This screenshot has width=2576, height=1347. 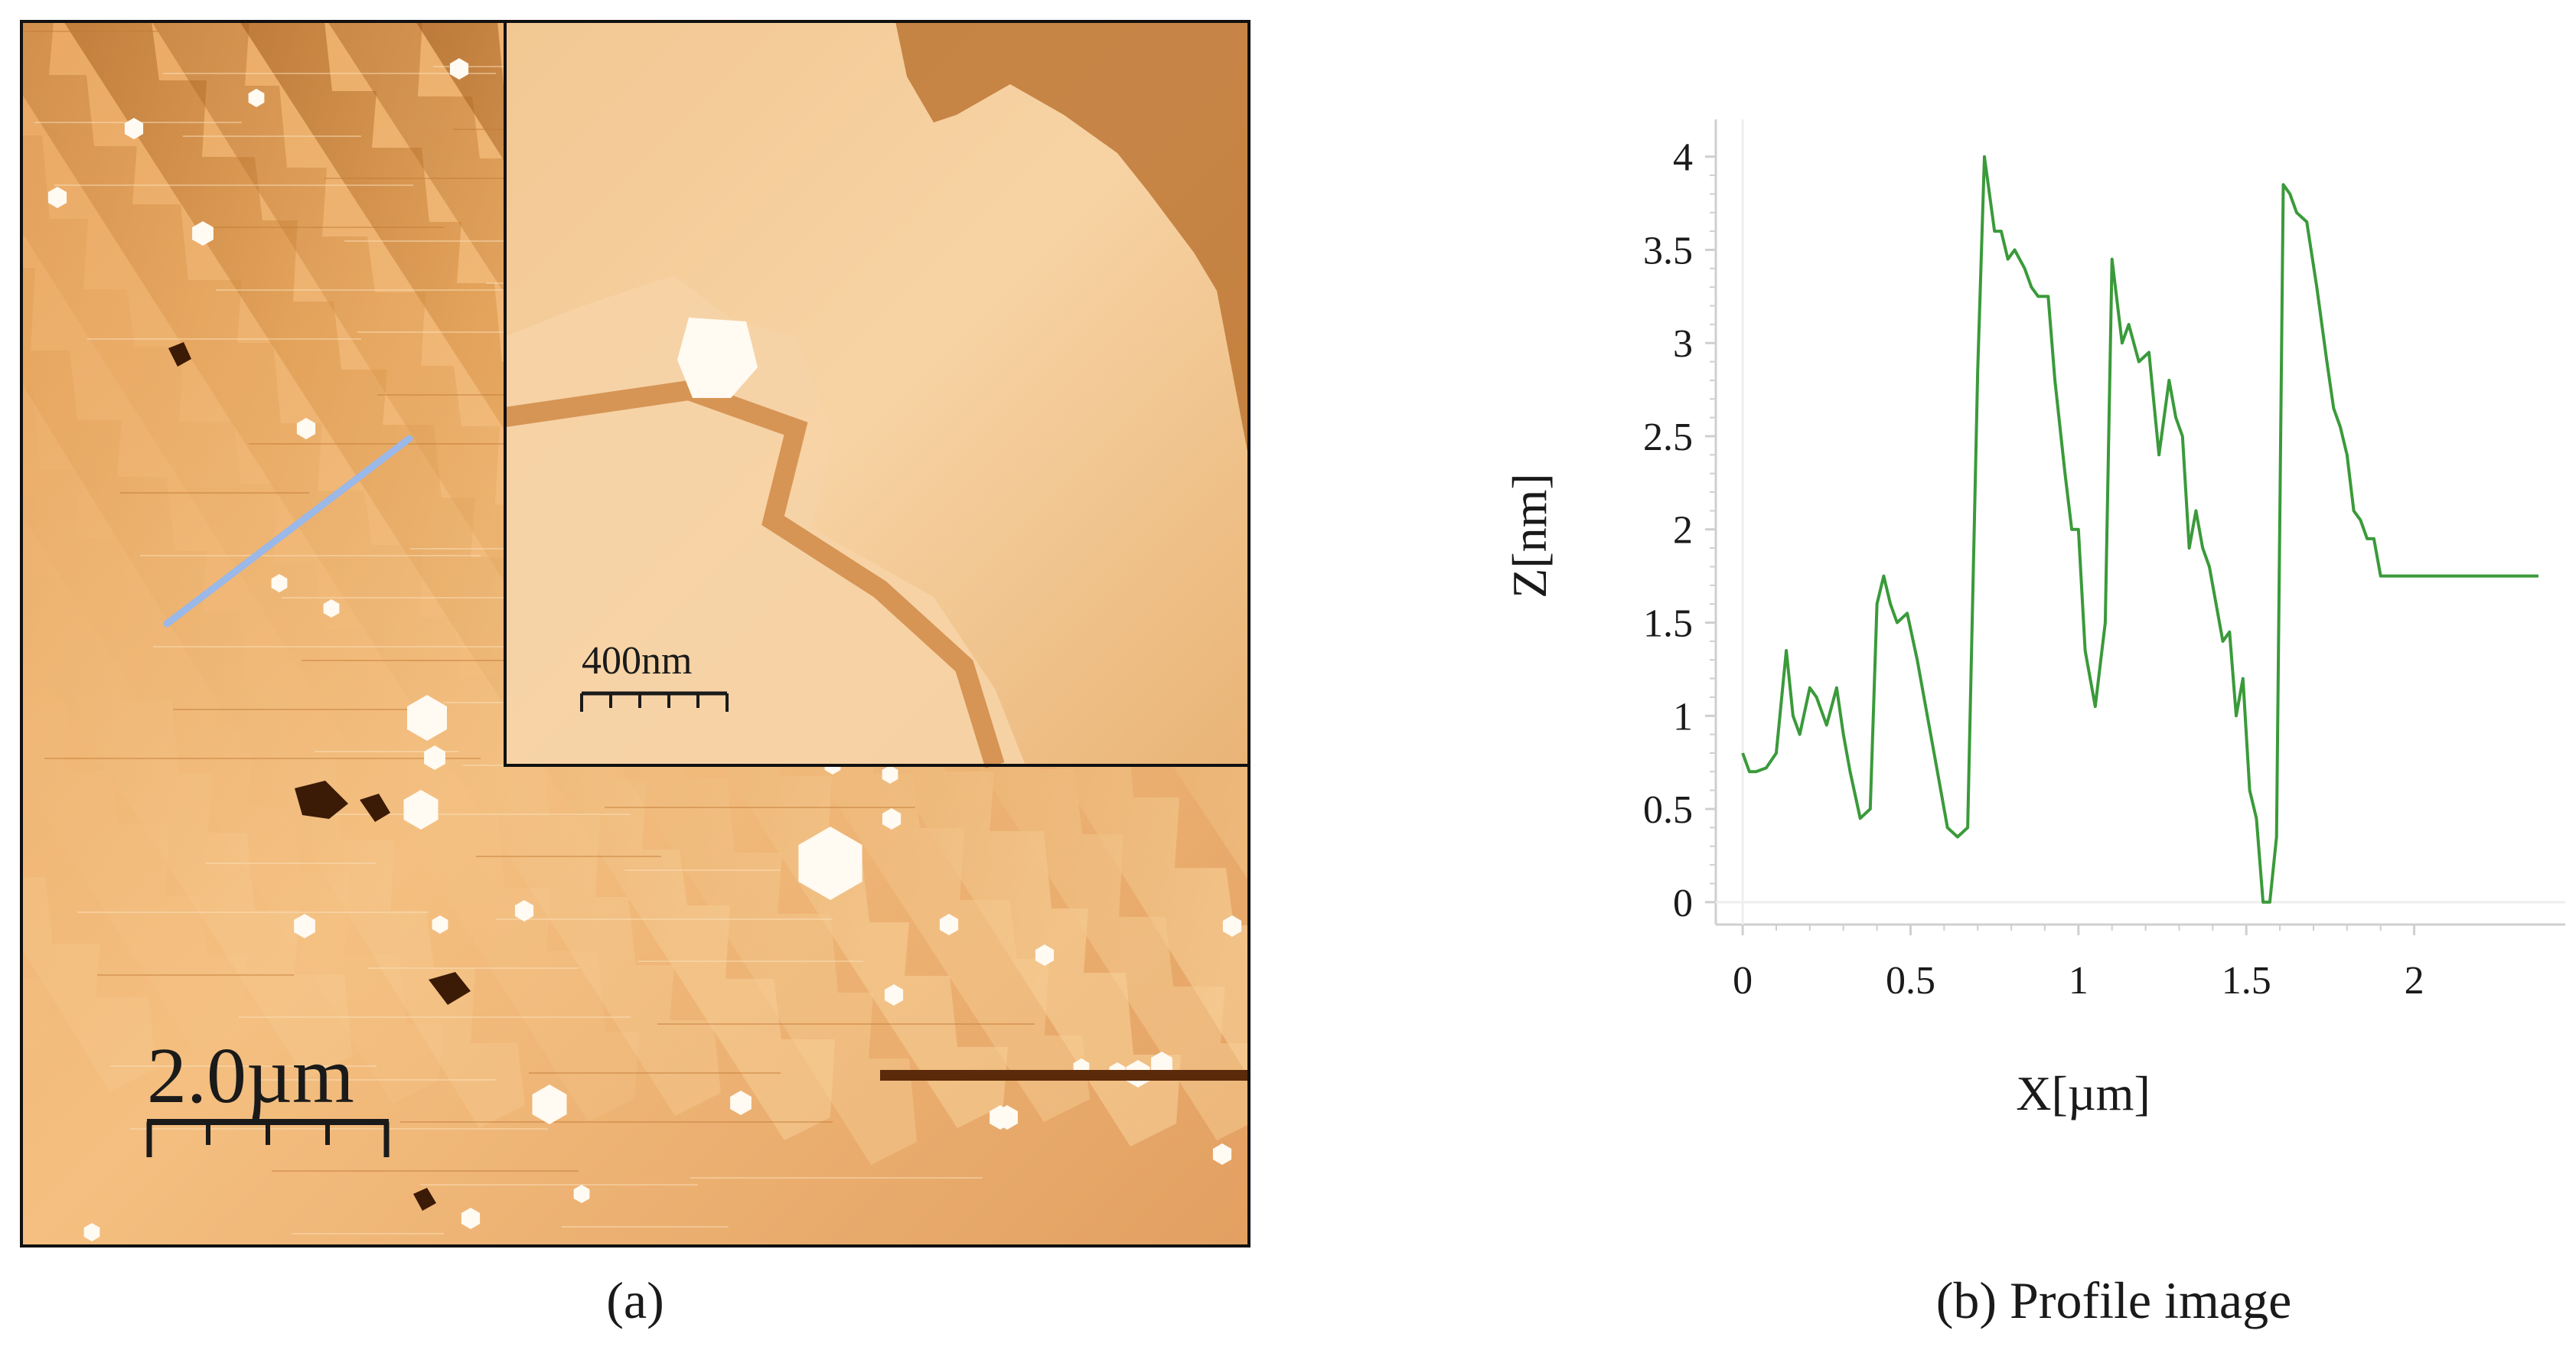 I want to click on x-tick-label: 0, so click(x=1743, y=981).